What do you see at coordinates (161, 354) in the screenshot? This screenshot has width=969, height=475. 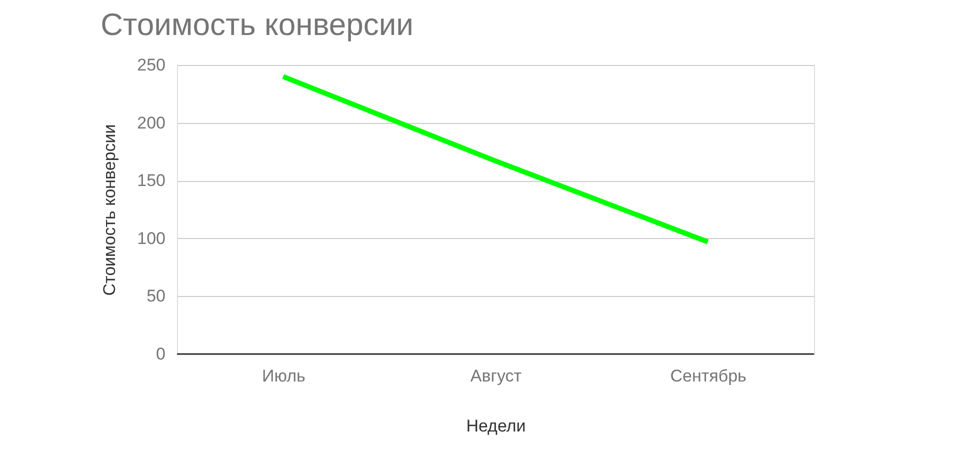 I see `y-tick-label: 0` at bounding box center [161, 354].